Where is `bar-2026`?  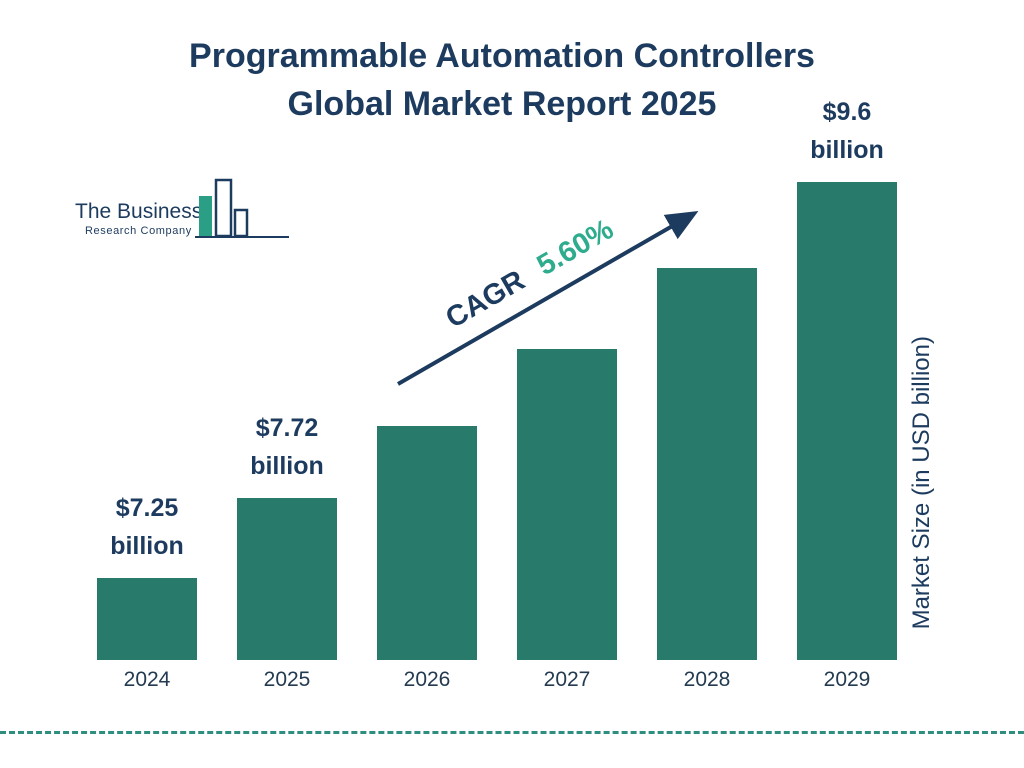
bar-2026 is located at coordinates (427, 543).